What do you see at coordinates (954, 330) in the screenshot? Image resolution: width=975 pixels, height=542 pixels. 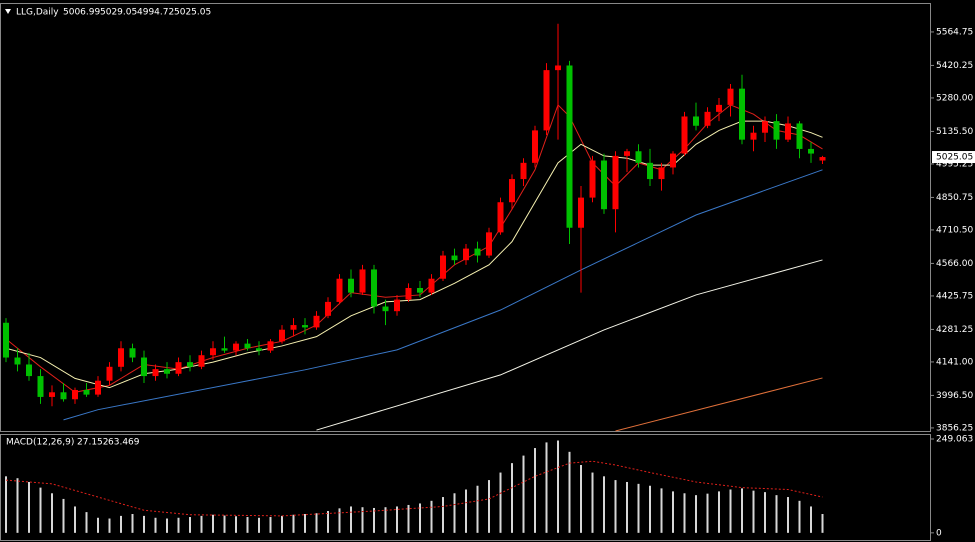 I see `y-tick-label: 4281.25` at bounding box center [954, 330].